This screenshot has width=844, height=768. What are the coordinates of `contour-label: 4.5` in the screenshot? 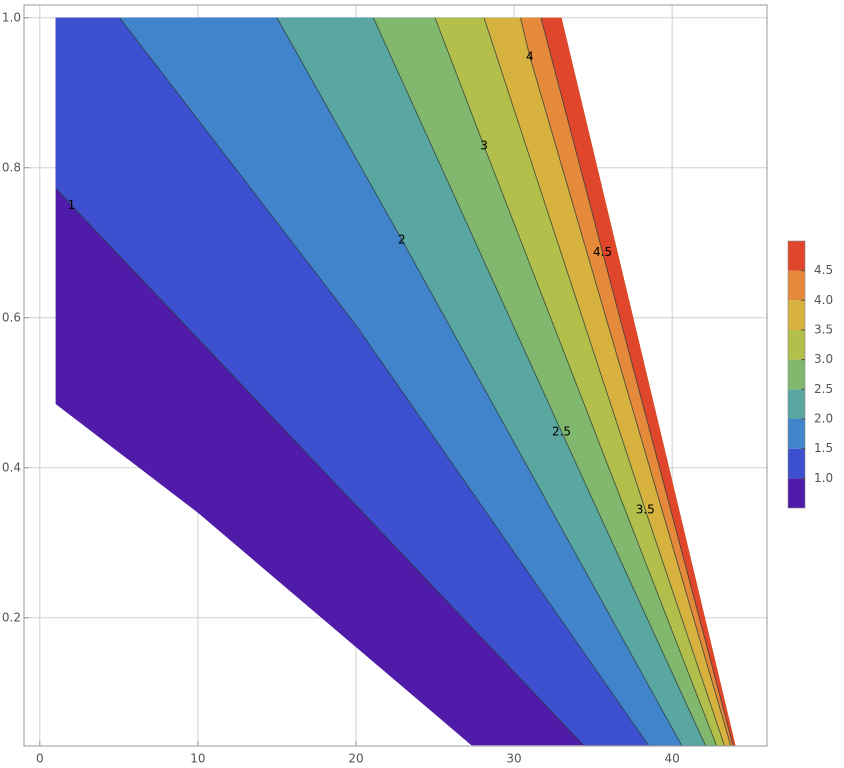 It's located at (602, 252).